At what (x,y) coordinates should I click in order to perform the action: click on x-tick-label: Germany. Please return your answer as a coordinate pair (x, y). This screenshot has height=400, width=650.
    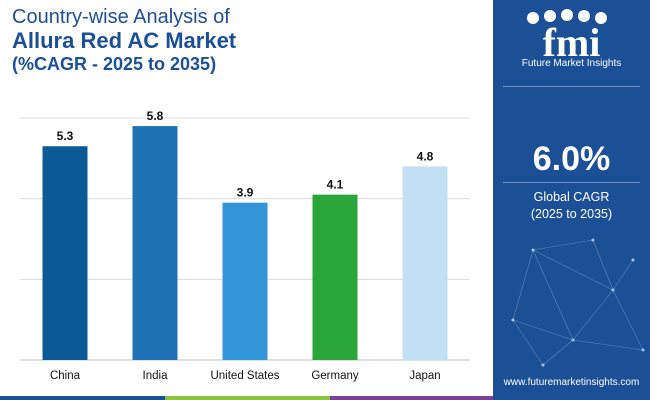
    Looking at the image, I should click on (335, 376).